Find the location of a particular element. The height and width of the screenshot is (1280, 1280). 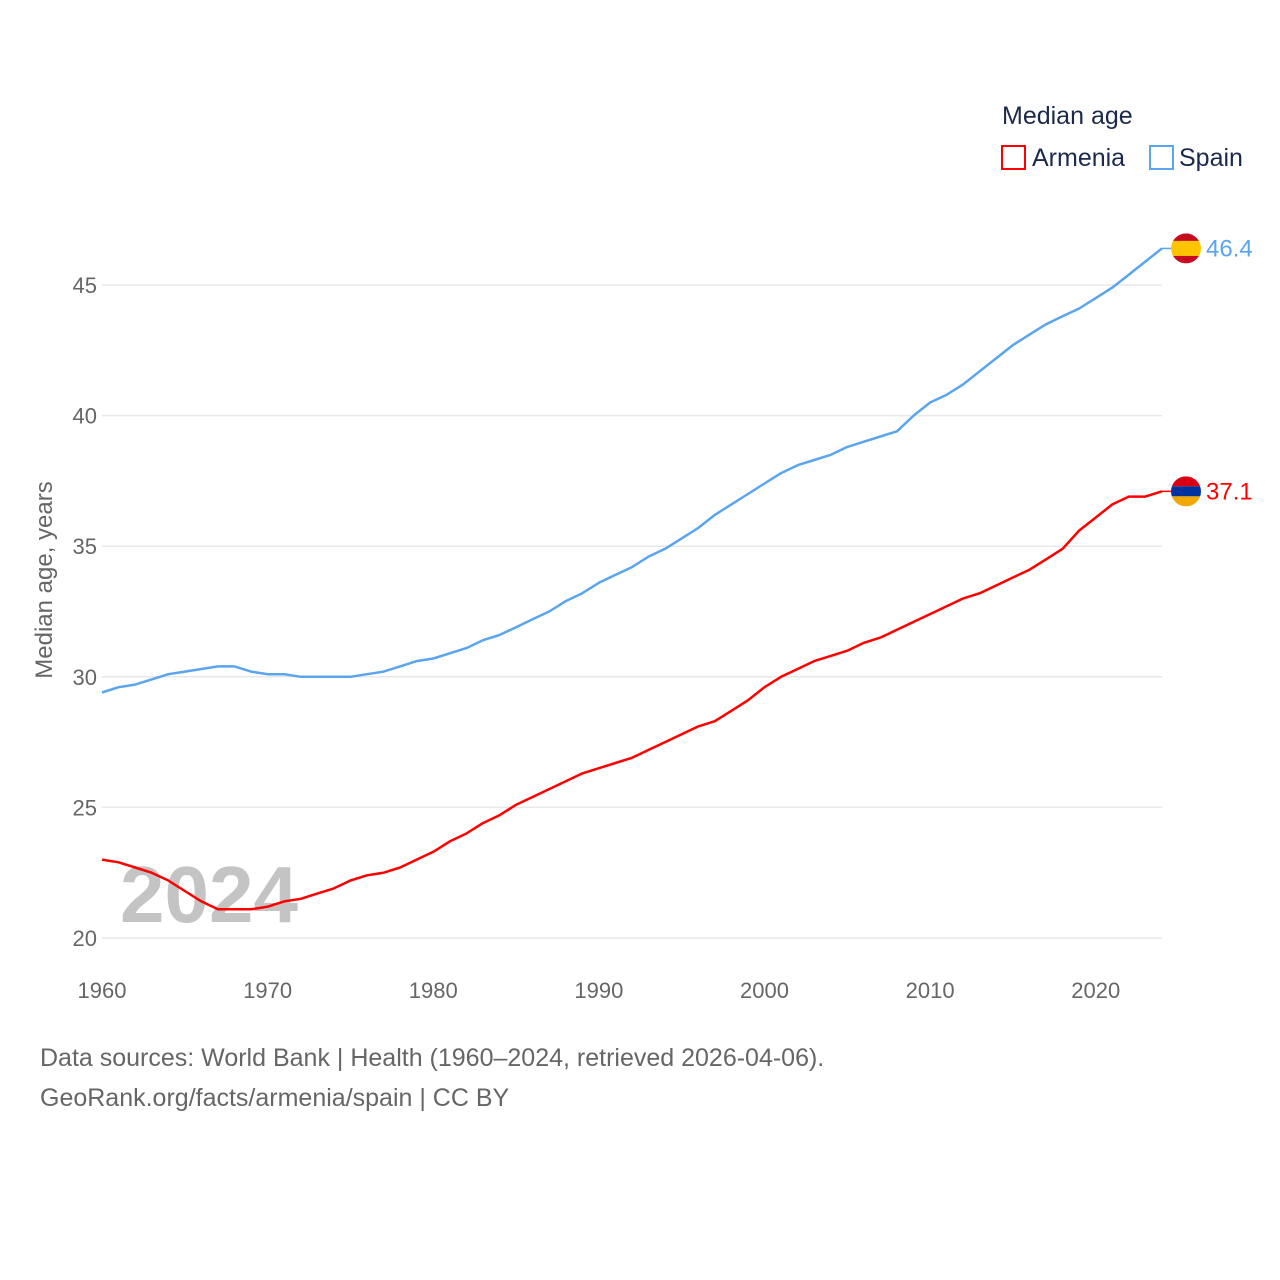

y-tick-label: 45 is located at coordinates (85, 285).